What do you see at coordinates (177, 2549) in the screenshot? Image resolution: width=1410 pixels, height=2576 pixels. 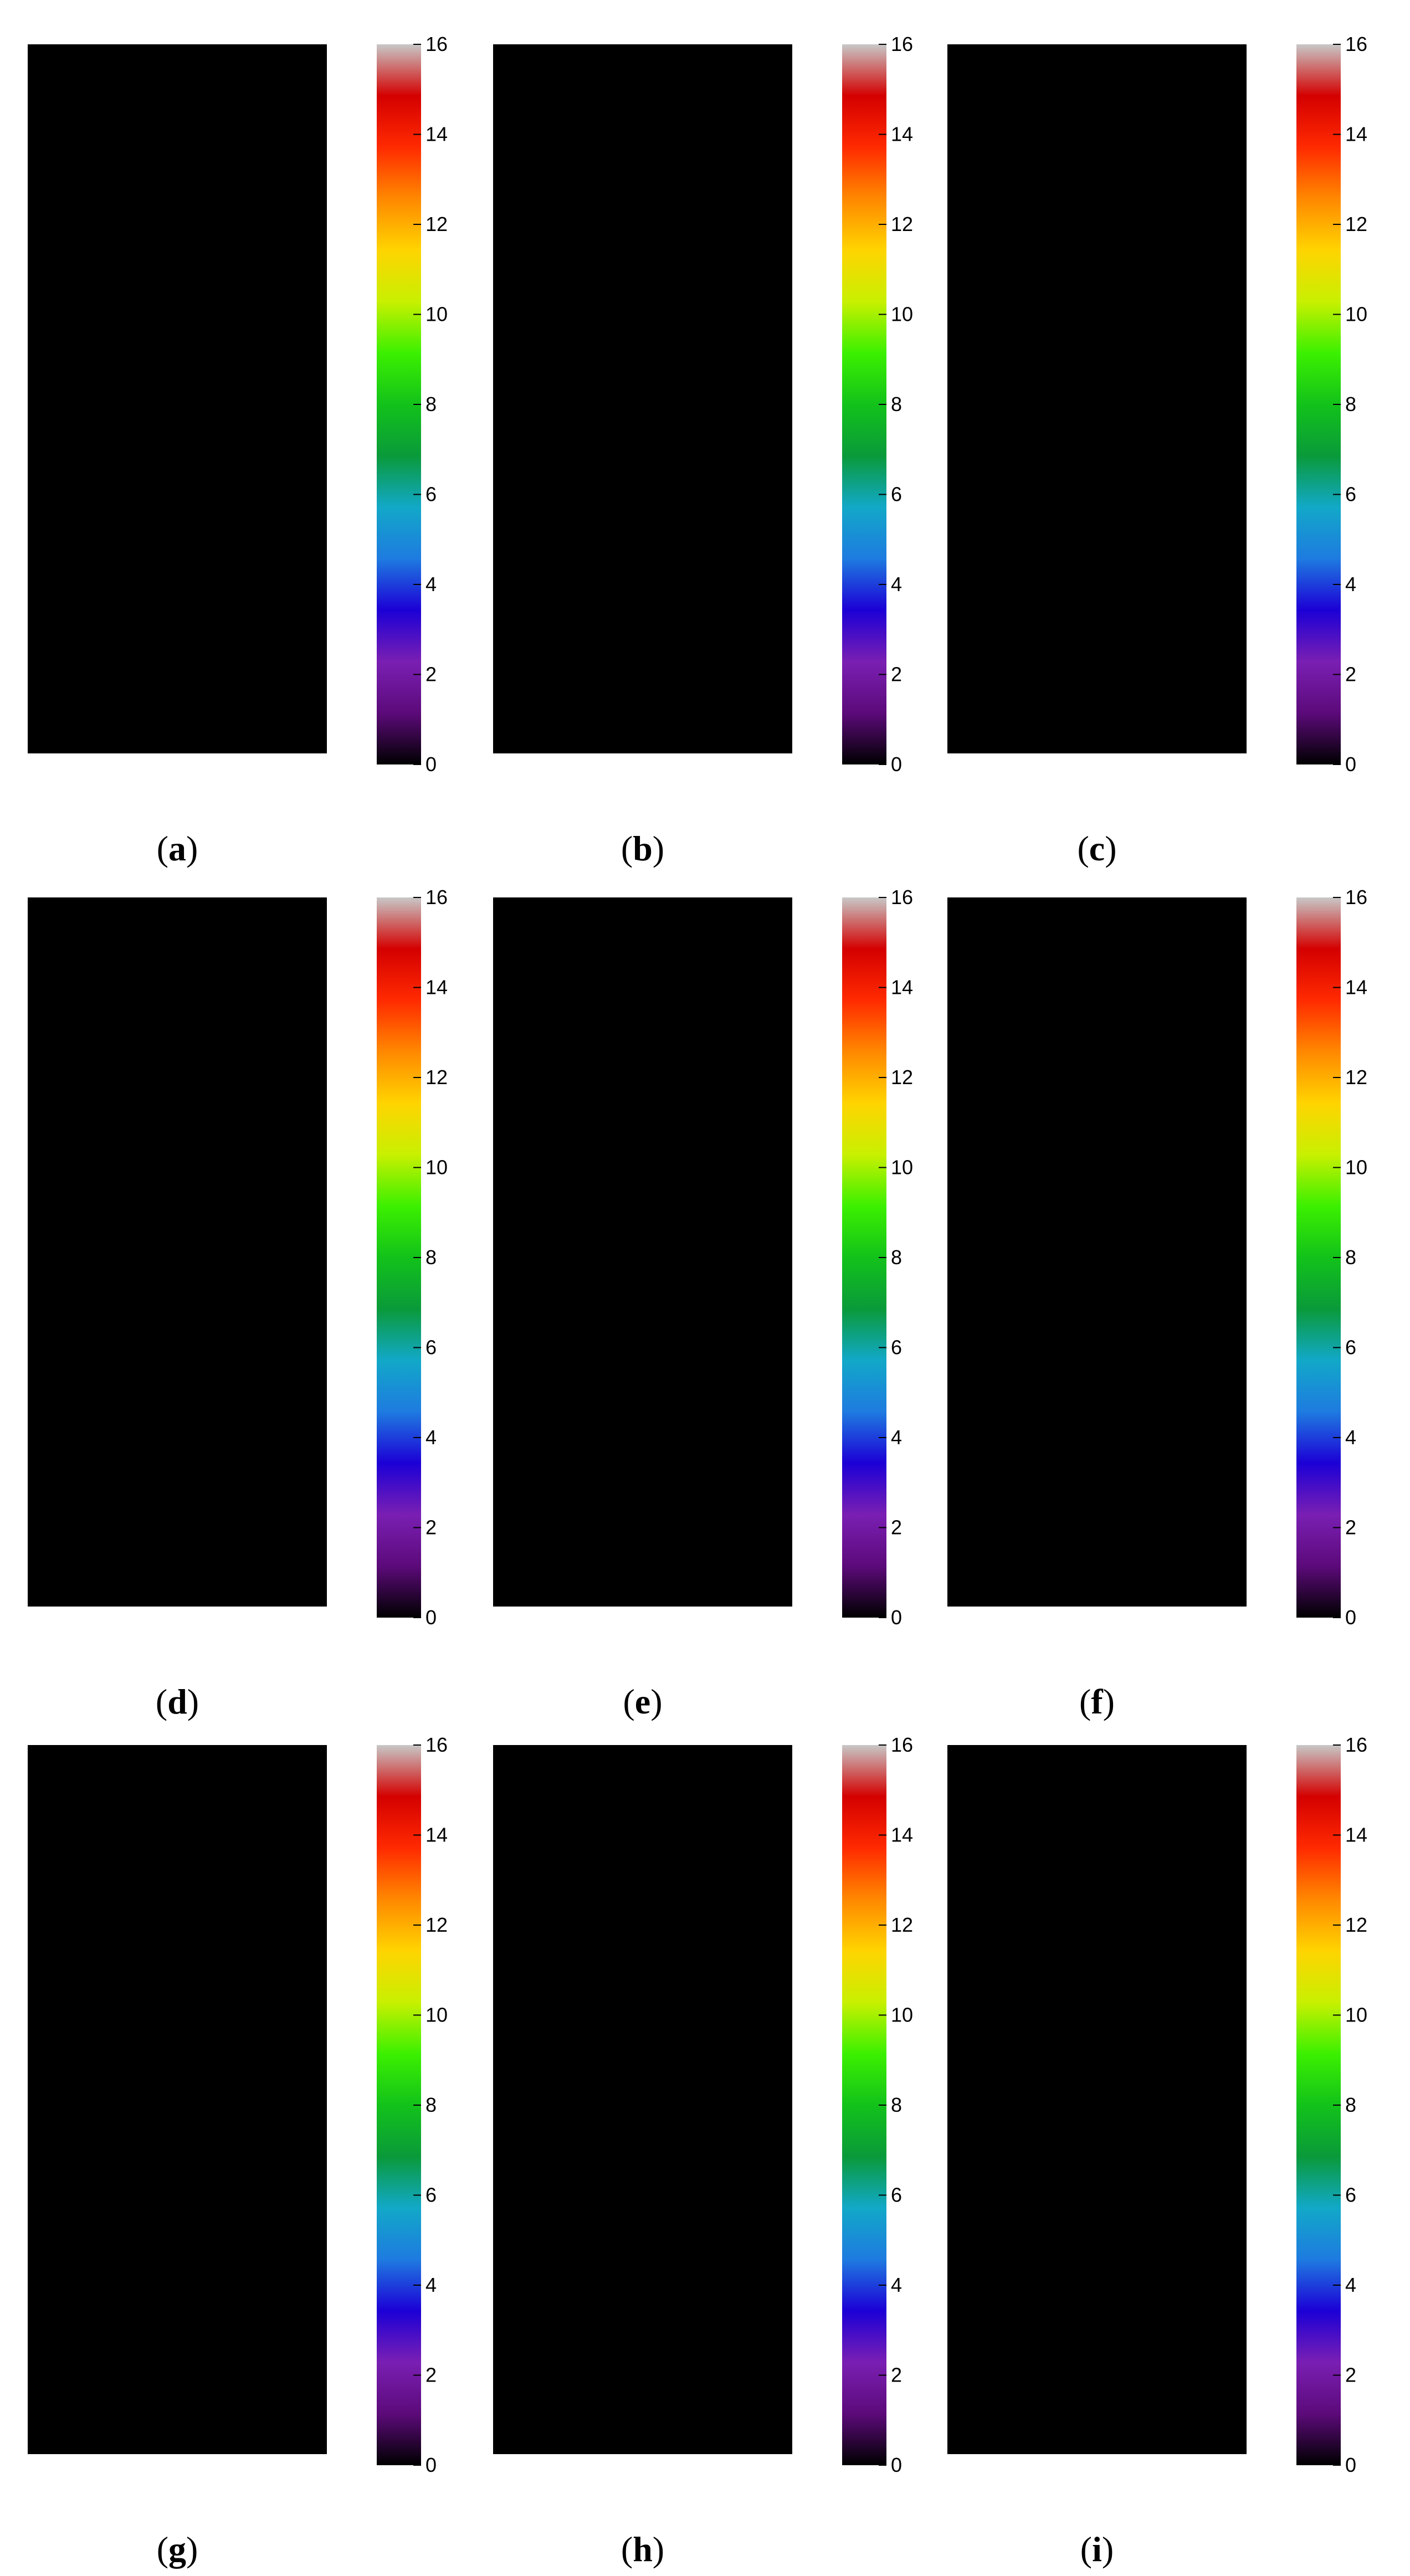 I see `panel-label: g` at bounding box center [177, 2549].